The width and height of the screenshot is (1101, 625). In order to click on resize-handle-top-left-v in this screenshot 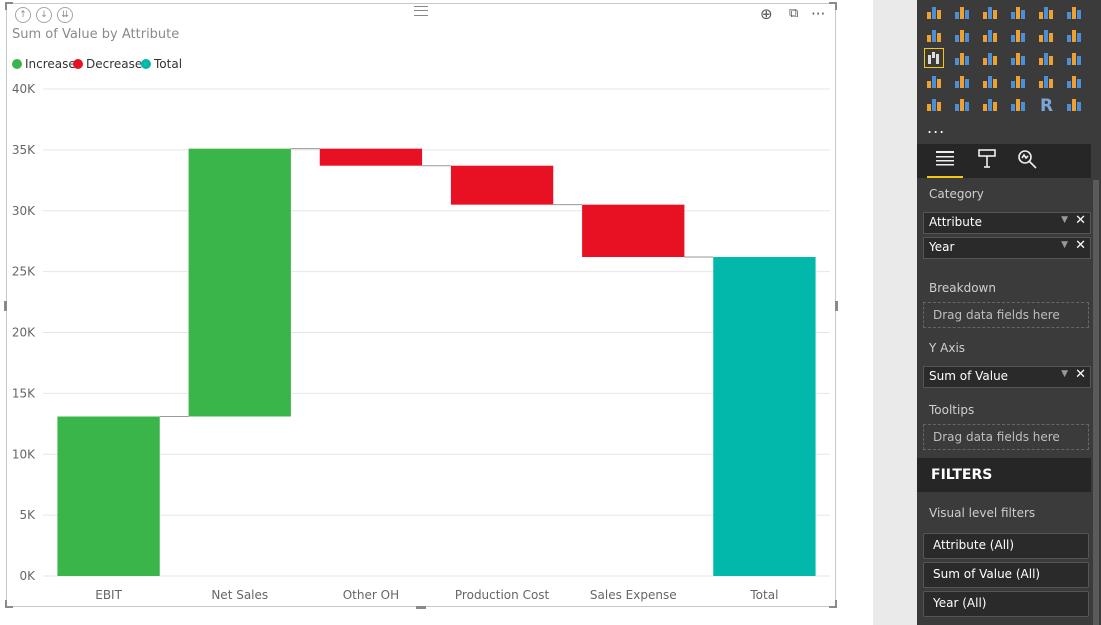, I will do `click(6, 6)`.